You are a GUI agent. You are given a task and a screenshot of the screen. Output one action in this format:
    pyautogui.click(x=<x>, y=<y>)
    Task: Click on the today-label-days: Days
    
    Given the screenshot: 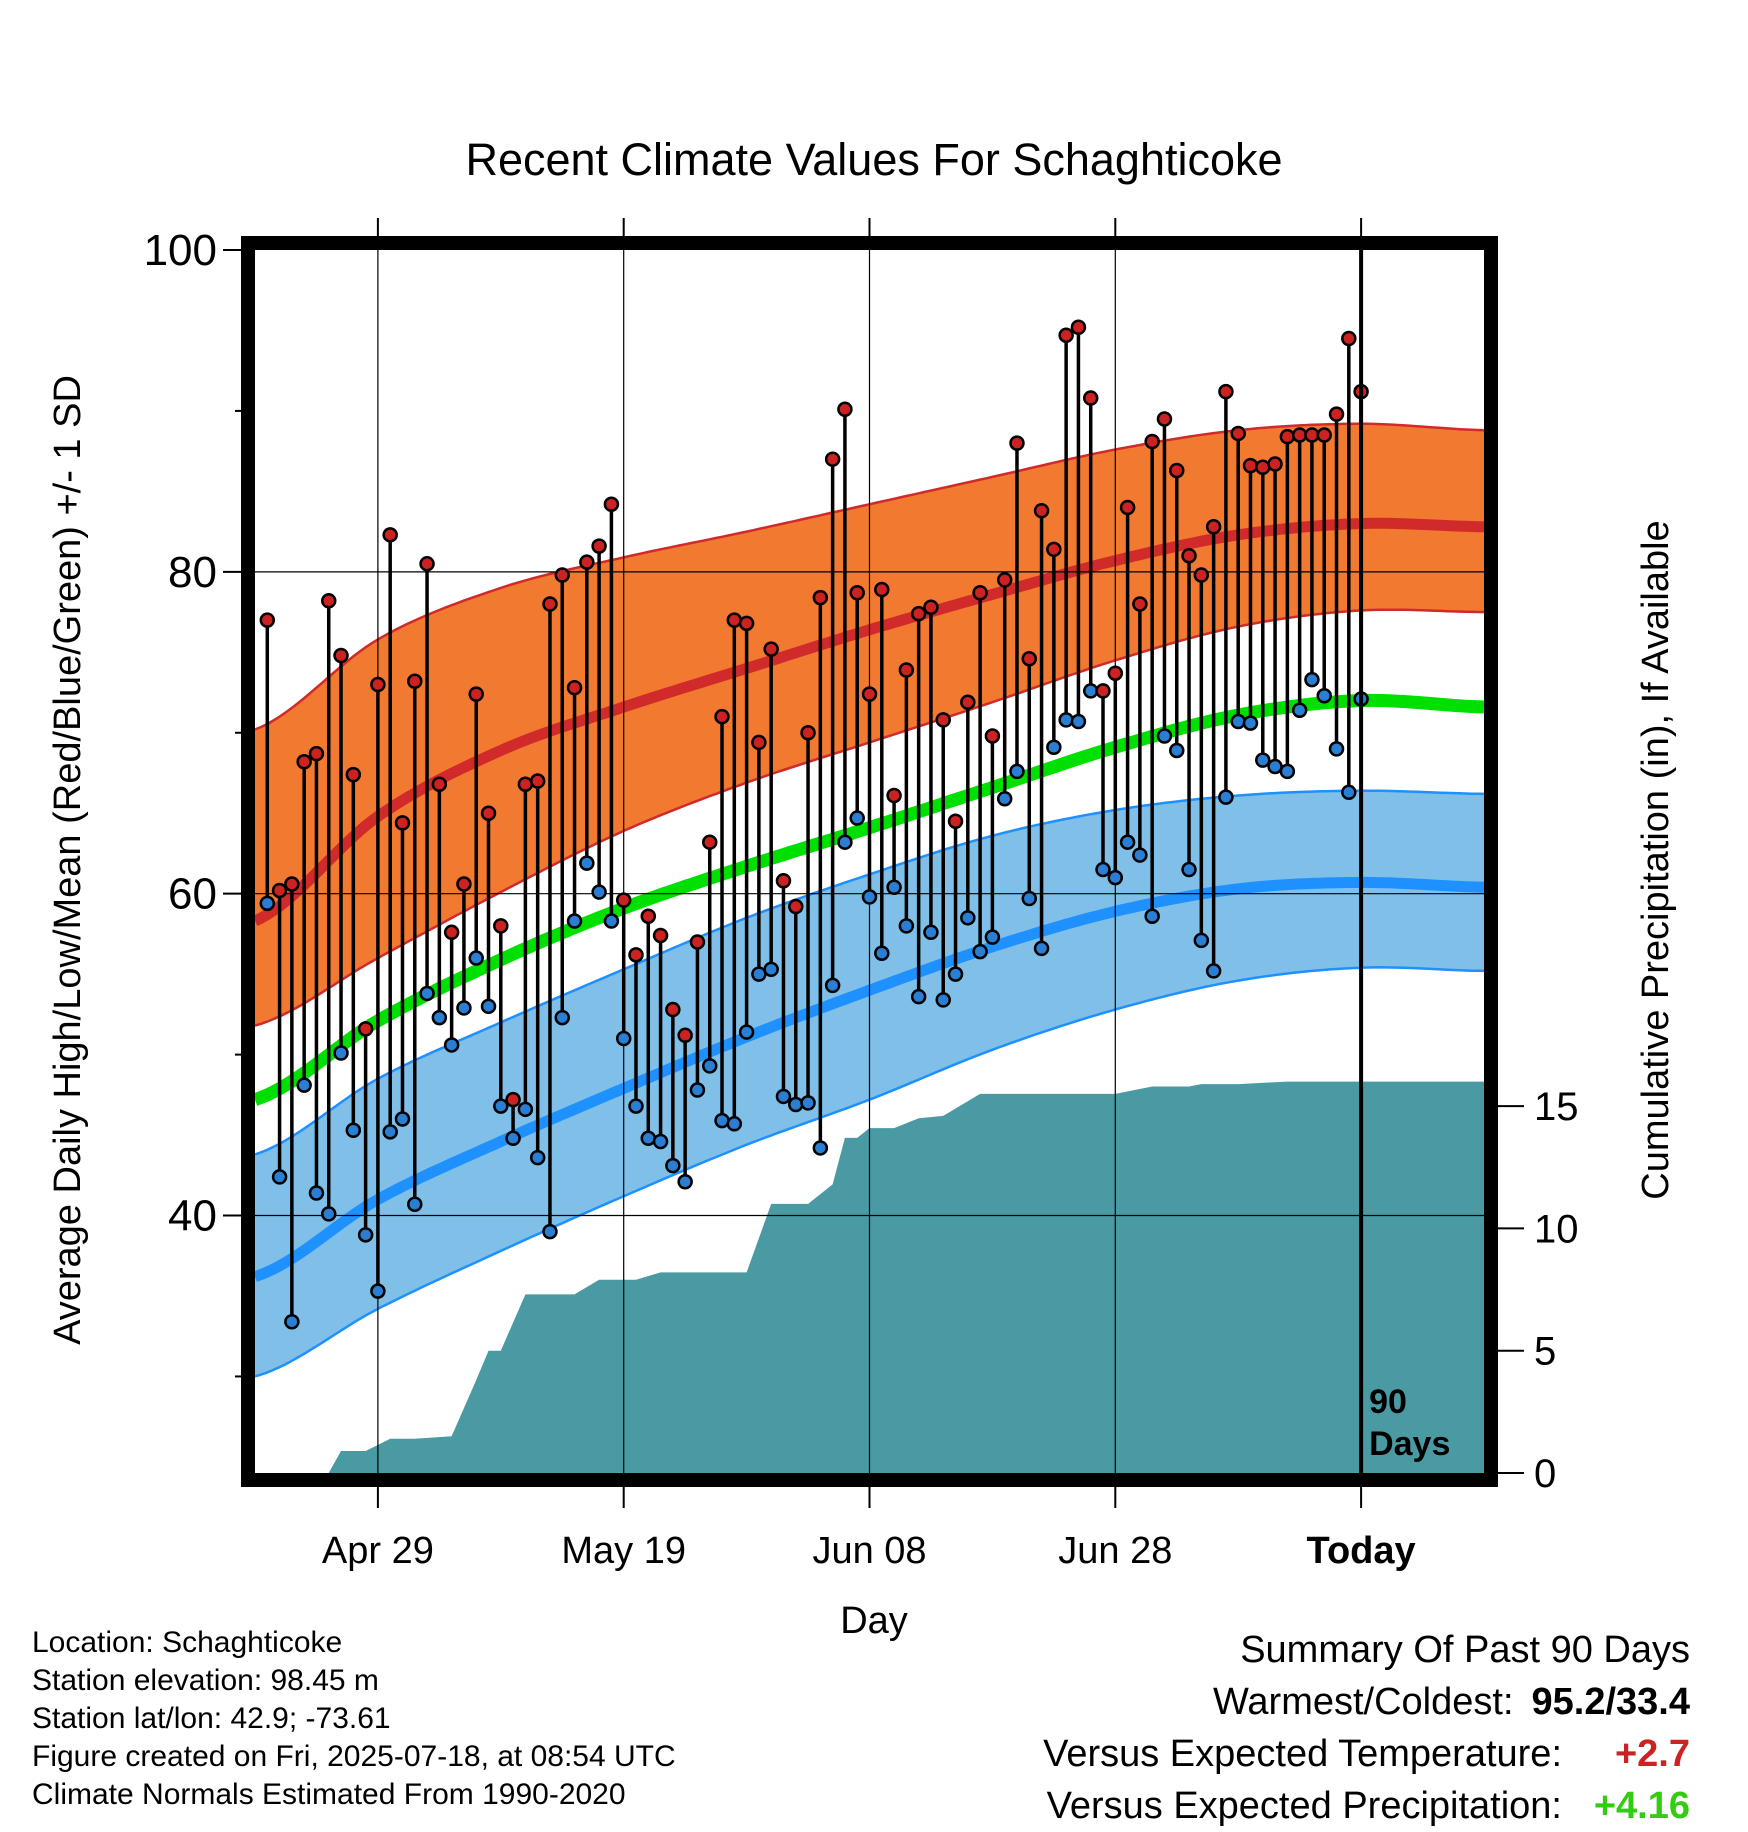 What is the action you would take?
    pyautogui.click(x=1409, y=1444)
    